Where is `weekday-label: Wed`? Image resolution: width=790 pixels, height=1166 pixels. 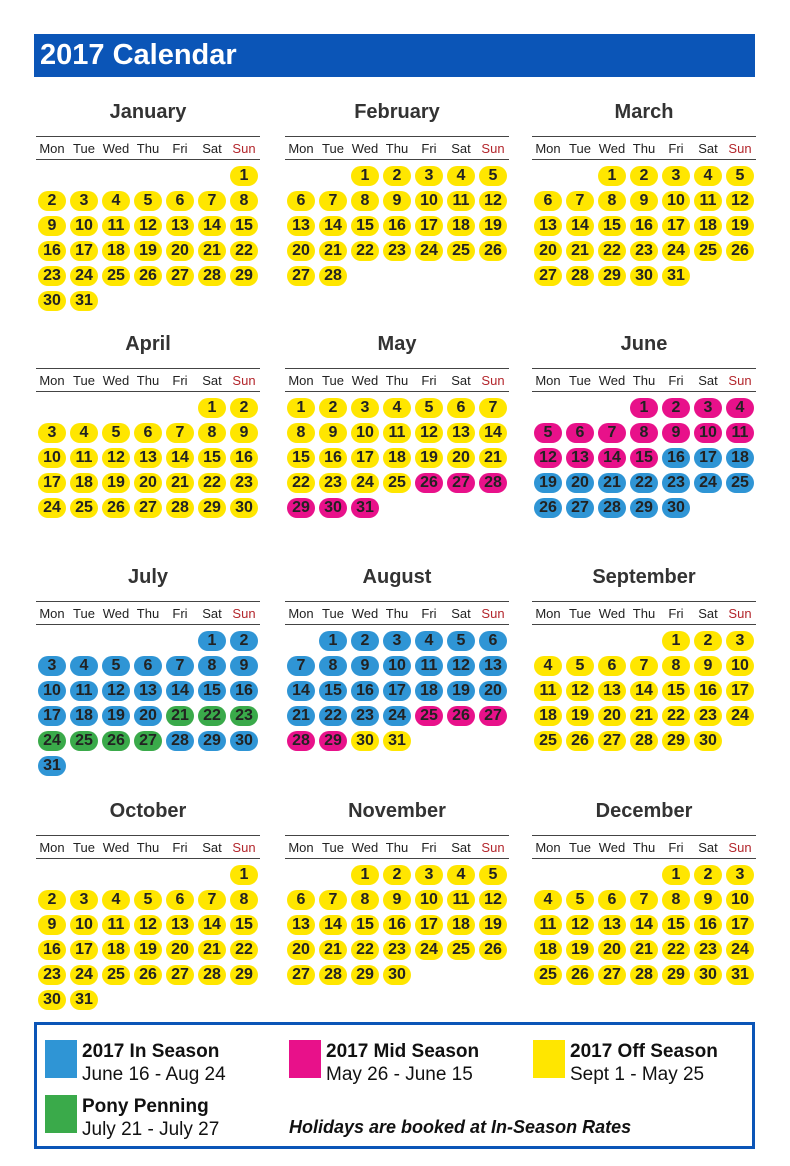
weekday-label: Wed is located at coordinates (612, 380).